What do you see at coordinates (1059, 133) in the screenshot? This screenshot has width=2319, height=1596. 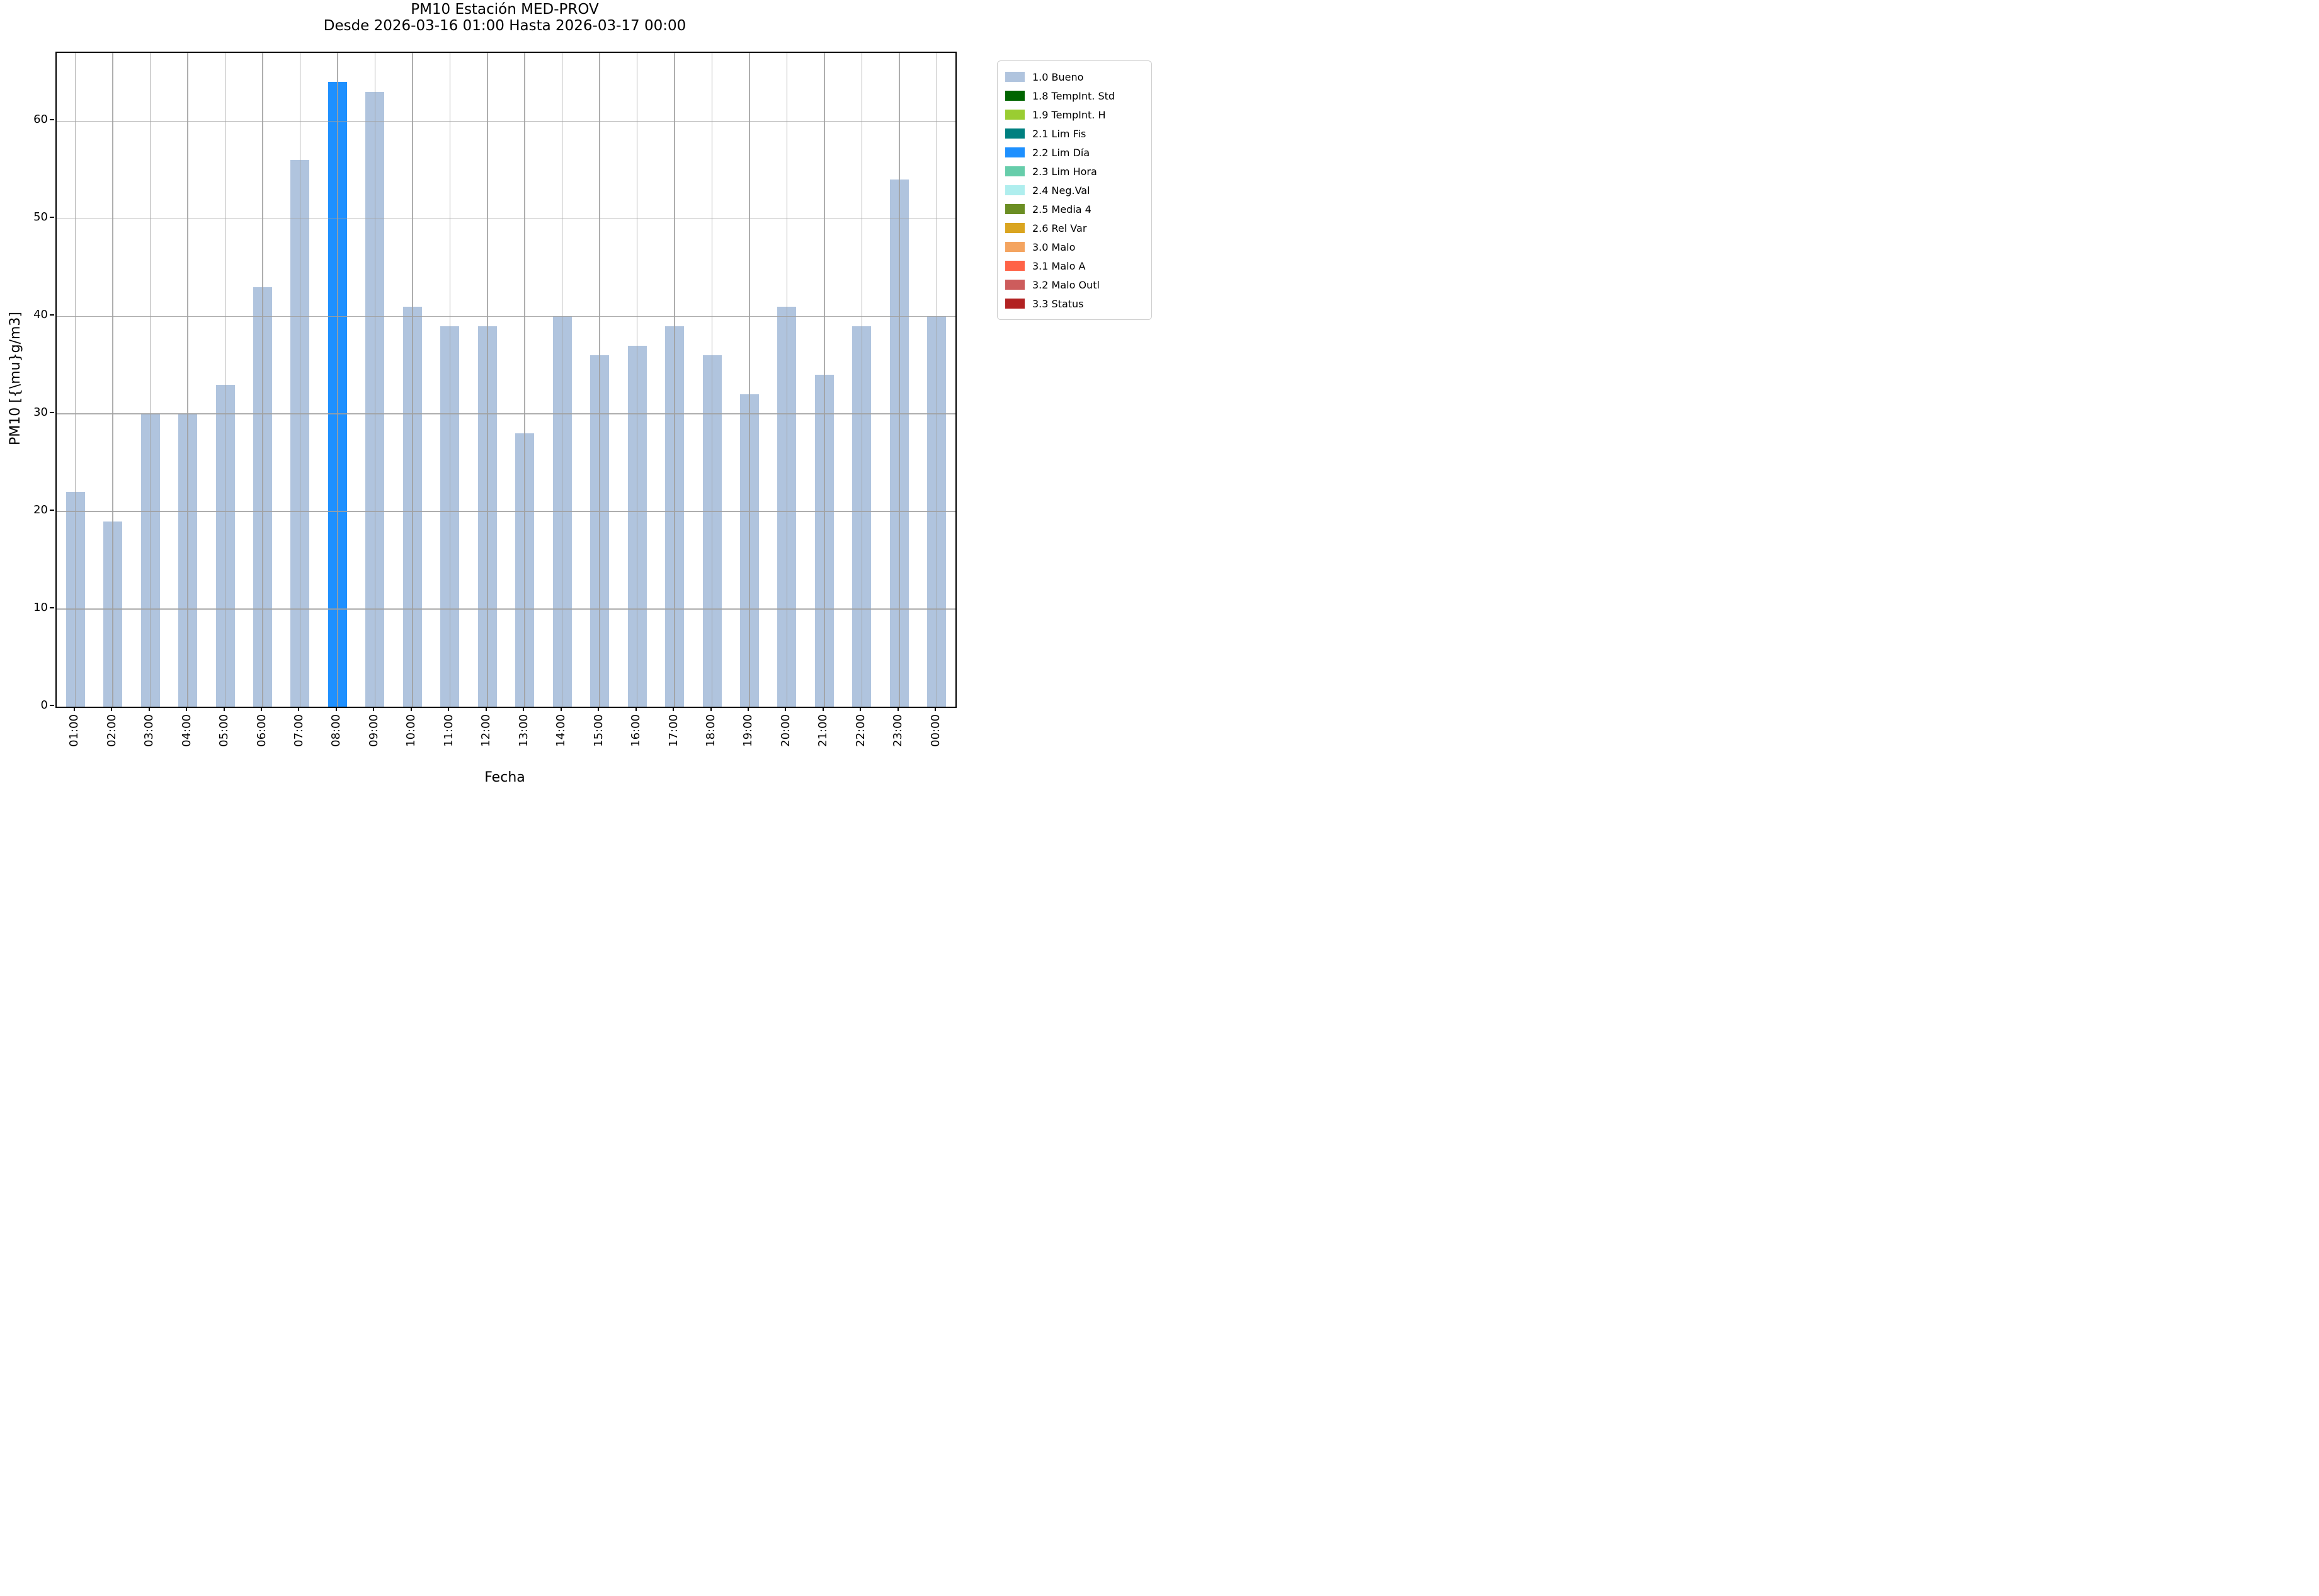 I see `legend-label: 2.1 Lim Fis` at bounding box center [1059, 133].